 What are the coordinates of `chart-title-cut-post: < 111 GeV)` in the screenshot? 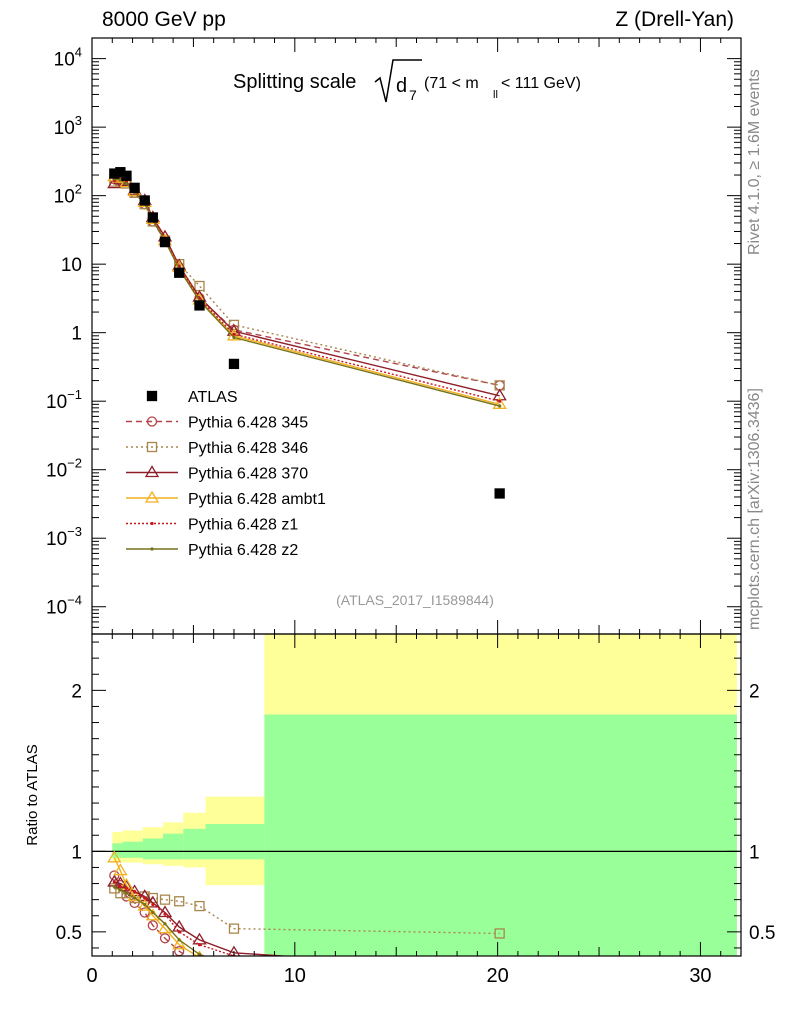 It's located at (541, 83).